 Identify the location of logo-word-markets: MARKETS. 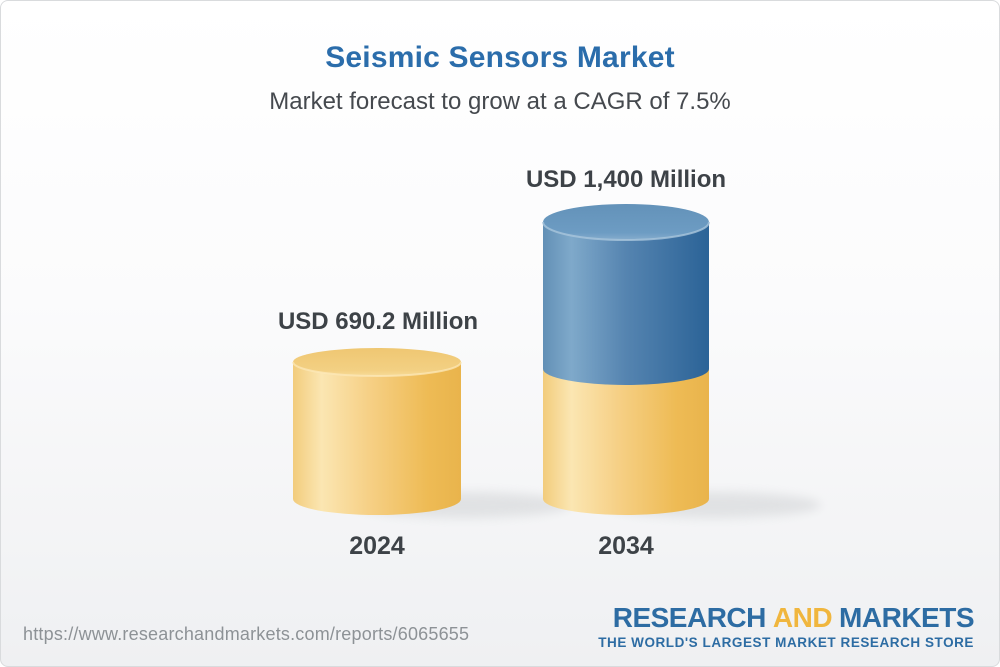
(906, 617).